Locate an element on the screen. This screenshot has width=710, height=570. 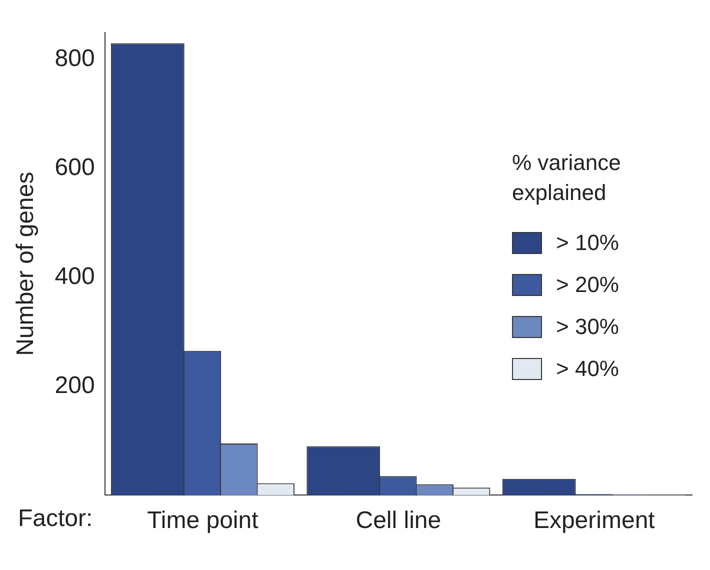
x-tick-label: Experiment is located at coordinates (594, 520).